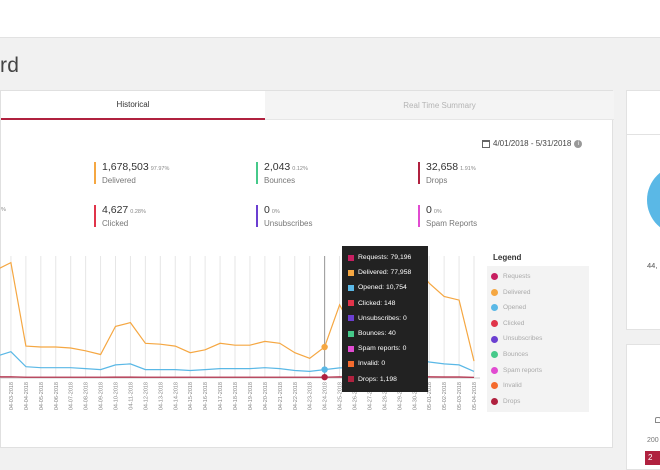  I want to click on x-tick-label: 05-02-2018, so click(445, 396).